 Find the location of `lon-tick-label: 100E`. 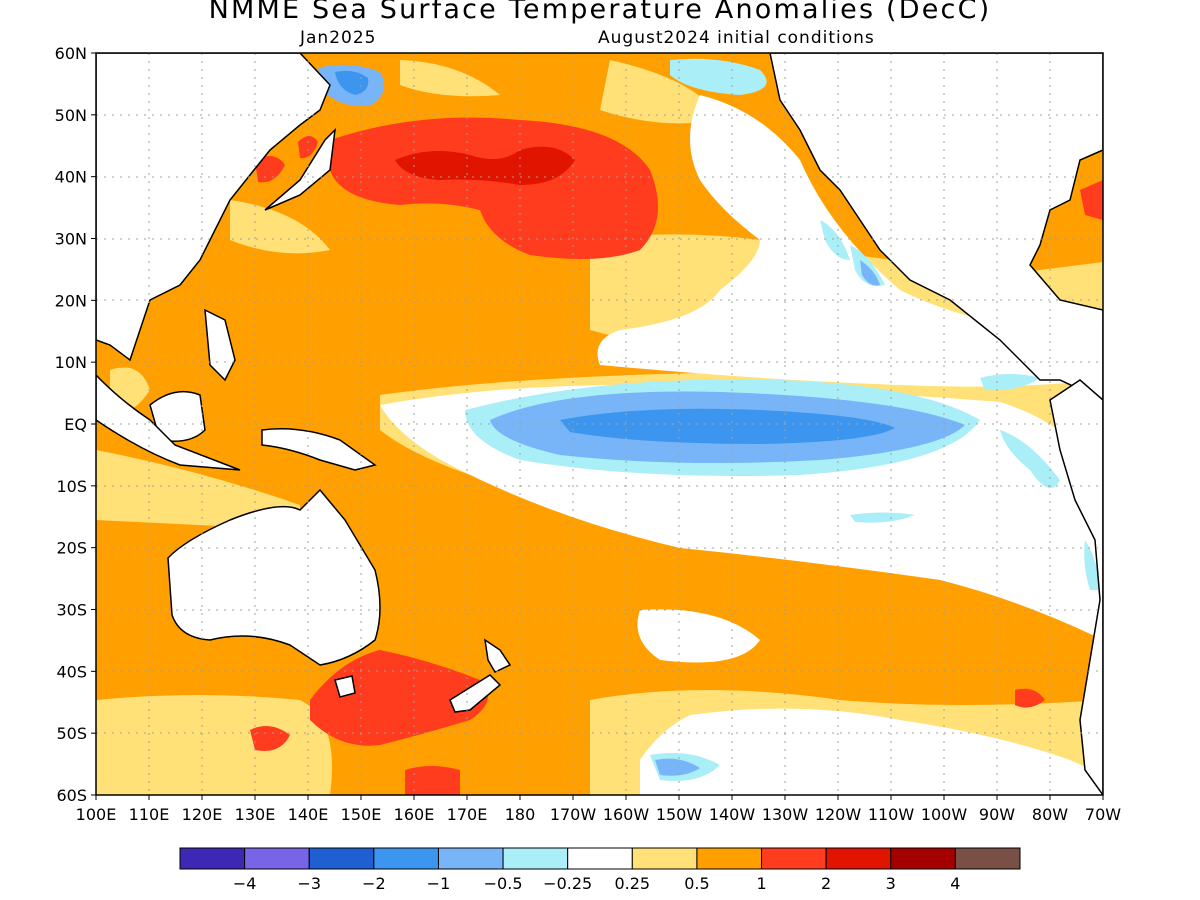

lon-tick-label: 100E is located at coordinates (96, 814).